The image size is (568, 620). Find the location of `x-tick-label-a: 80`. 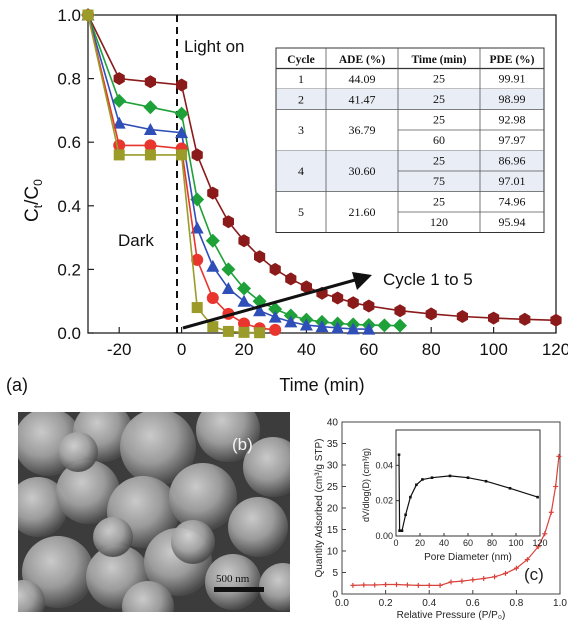

x-tick-label-a: 80 is located at coordinates (431, 349).